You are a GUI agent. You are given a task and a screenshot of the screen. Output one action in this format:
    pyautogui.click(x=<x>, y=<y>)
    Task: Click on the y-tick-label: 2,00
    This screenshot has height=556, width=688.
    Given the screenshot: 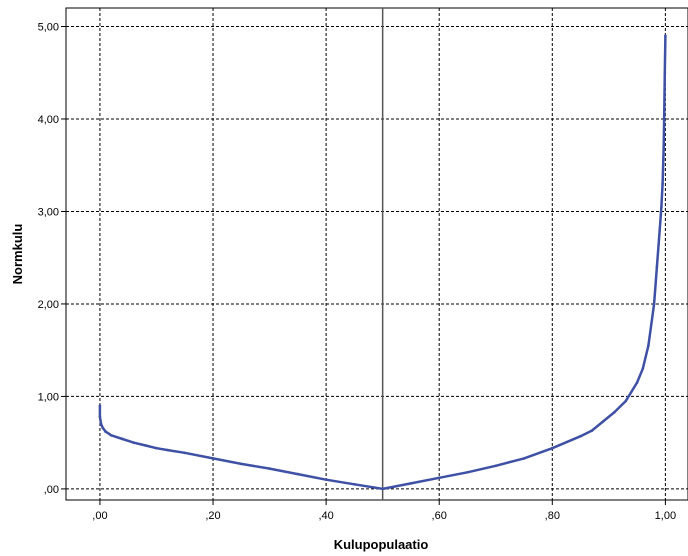 What is the action you would take?
    pyautogui.click(x=48, y=305)
    